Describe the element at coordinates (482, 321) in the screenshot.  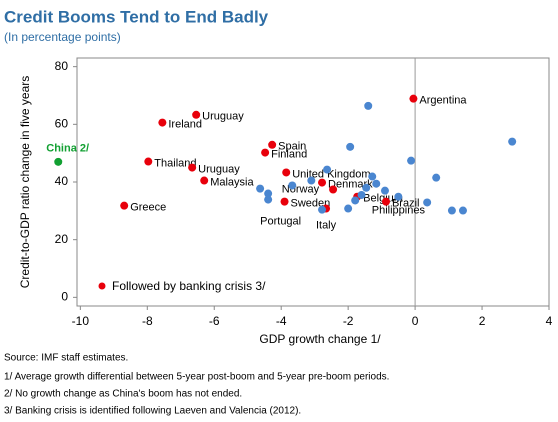
I see `x-tick-label: 2` at that location.